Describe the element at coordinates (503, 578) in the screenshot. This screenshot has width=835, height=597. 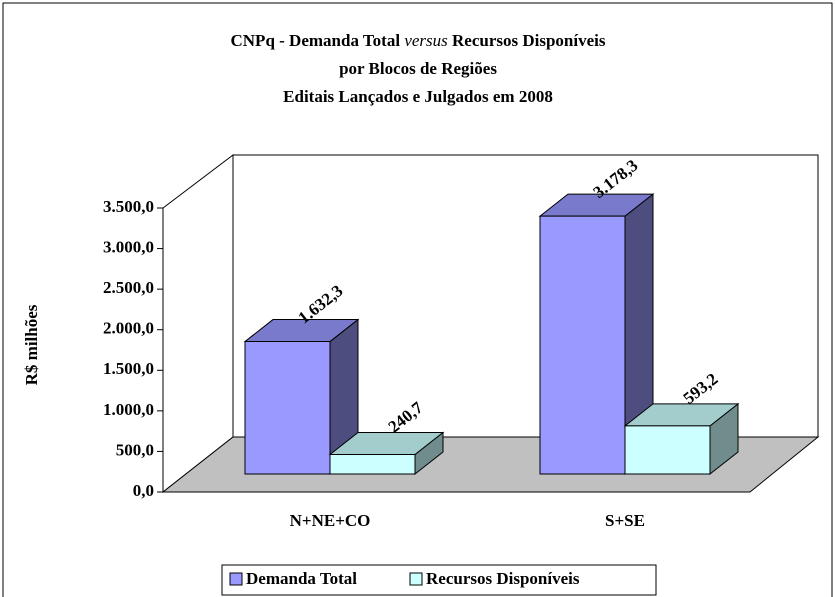
I see `legend-label: Recursos Disponíveis` at that location.